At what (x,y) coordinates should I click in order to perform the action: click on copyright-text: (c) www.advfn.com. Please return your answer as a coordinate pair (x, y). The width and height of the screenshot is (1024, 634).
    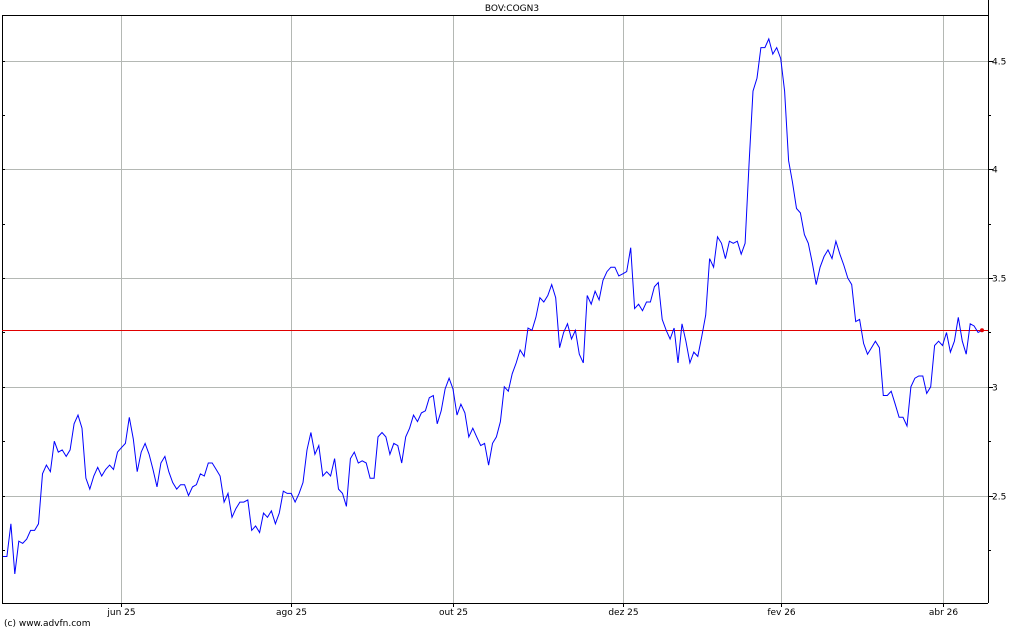
    Looking at the image, I should click on (47, 624).